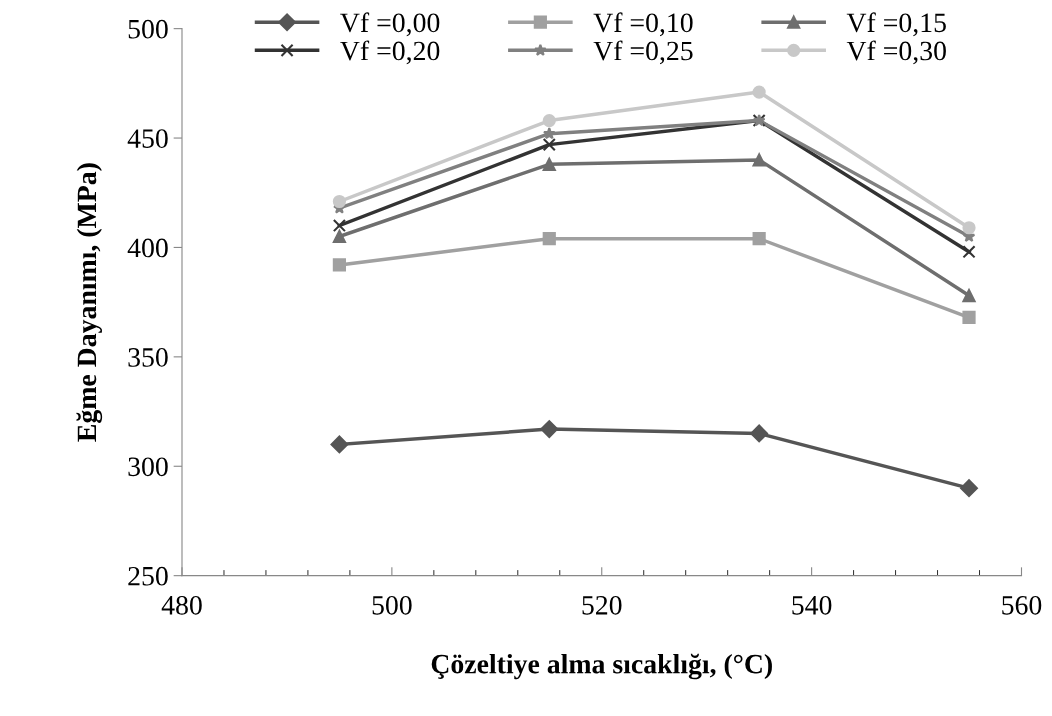 Image resolution: width=1052 pixels, height=716 pixels. Describe the element at coordinates (602, 605) in the screenshot. I see `x-tick-label: 520` at that location.